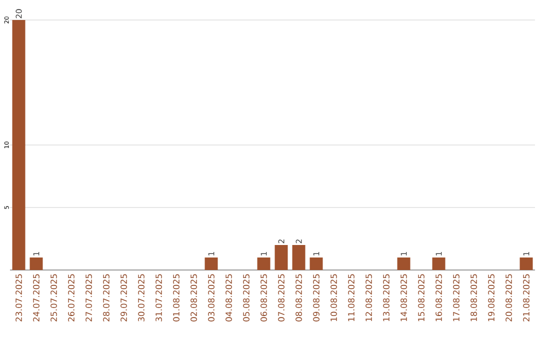 The width and height of the screenshot is (540, 340). I want to click on x-tick-label: 21.08.2025, so click(526, 298).